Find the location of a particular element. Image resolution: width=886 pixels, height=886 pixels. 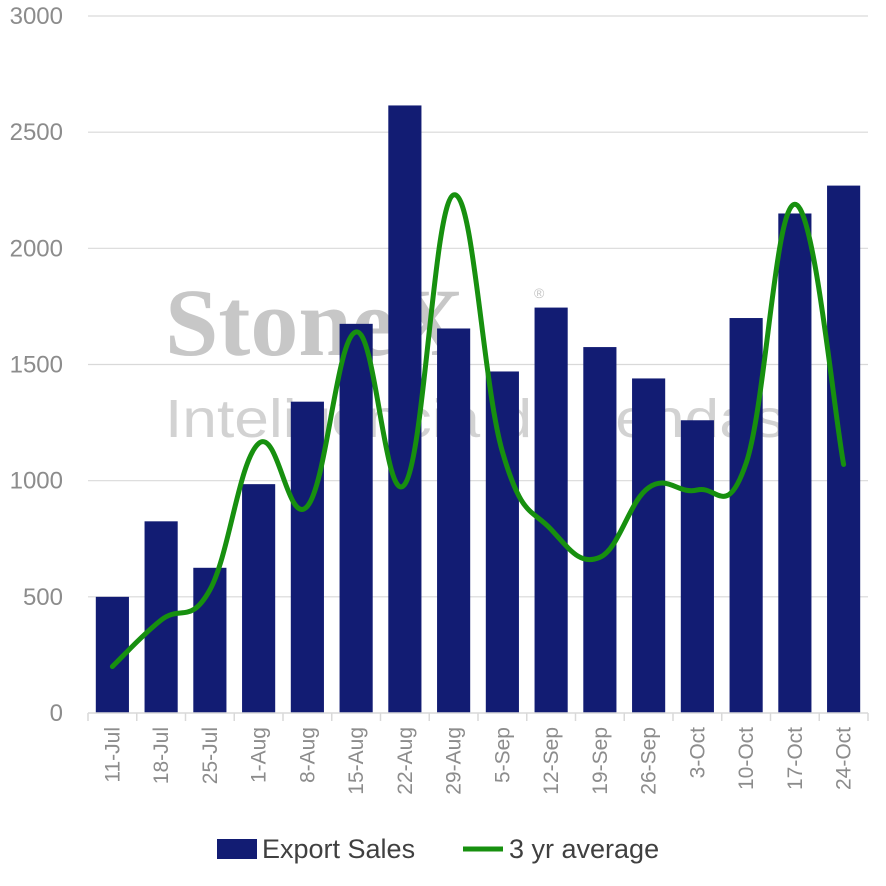

legend-label-export-sales: Export Sales is located at coordinates (338, 849).